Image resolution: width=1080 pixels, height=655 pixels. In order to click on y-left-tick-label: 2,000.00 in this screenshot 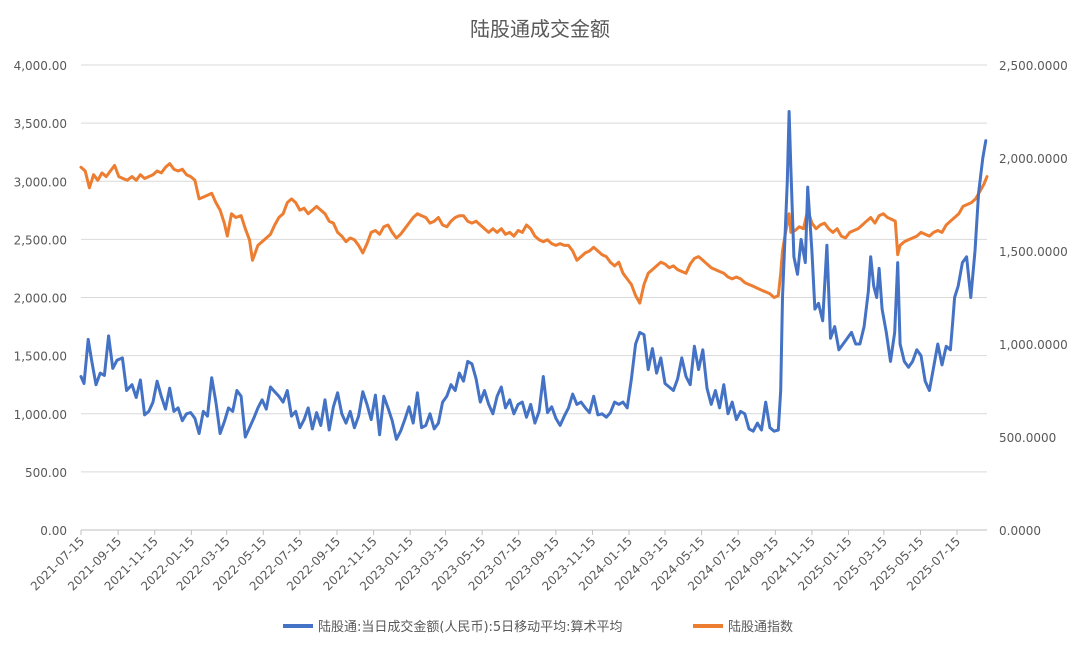, I will do `click(40, 299)`.